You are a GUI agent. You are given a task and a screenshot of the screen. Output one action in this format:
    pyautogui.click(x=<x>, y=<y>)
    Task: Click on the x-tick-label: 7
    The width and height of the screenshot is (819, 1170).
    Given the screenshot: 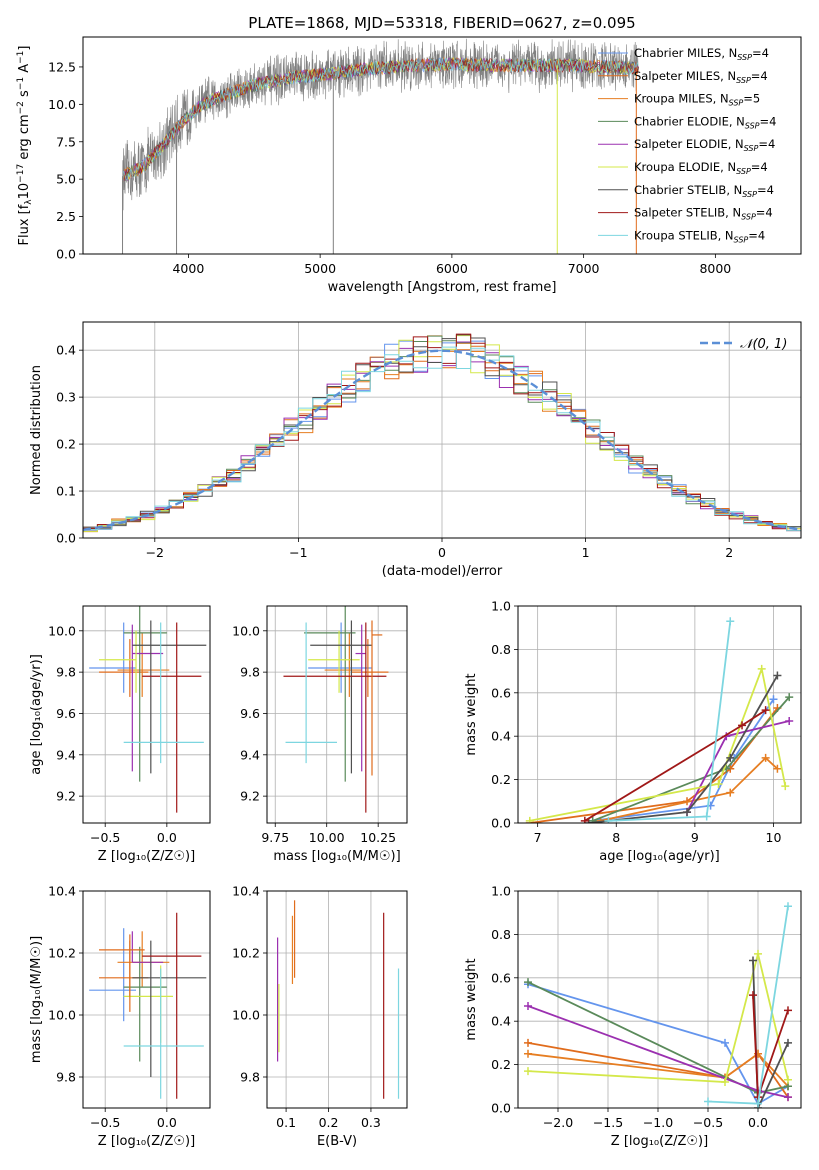 What is the action you would take?
    pyautogui.click(x=538, y=837)
    